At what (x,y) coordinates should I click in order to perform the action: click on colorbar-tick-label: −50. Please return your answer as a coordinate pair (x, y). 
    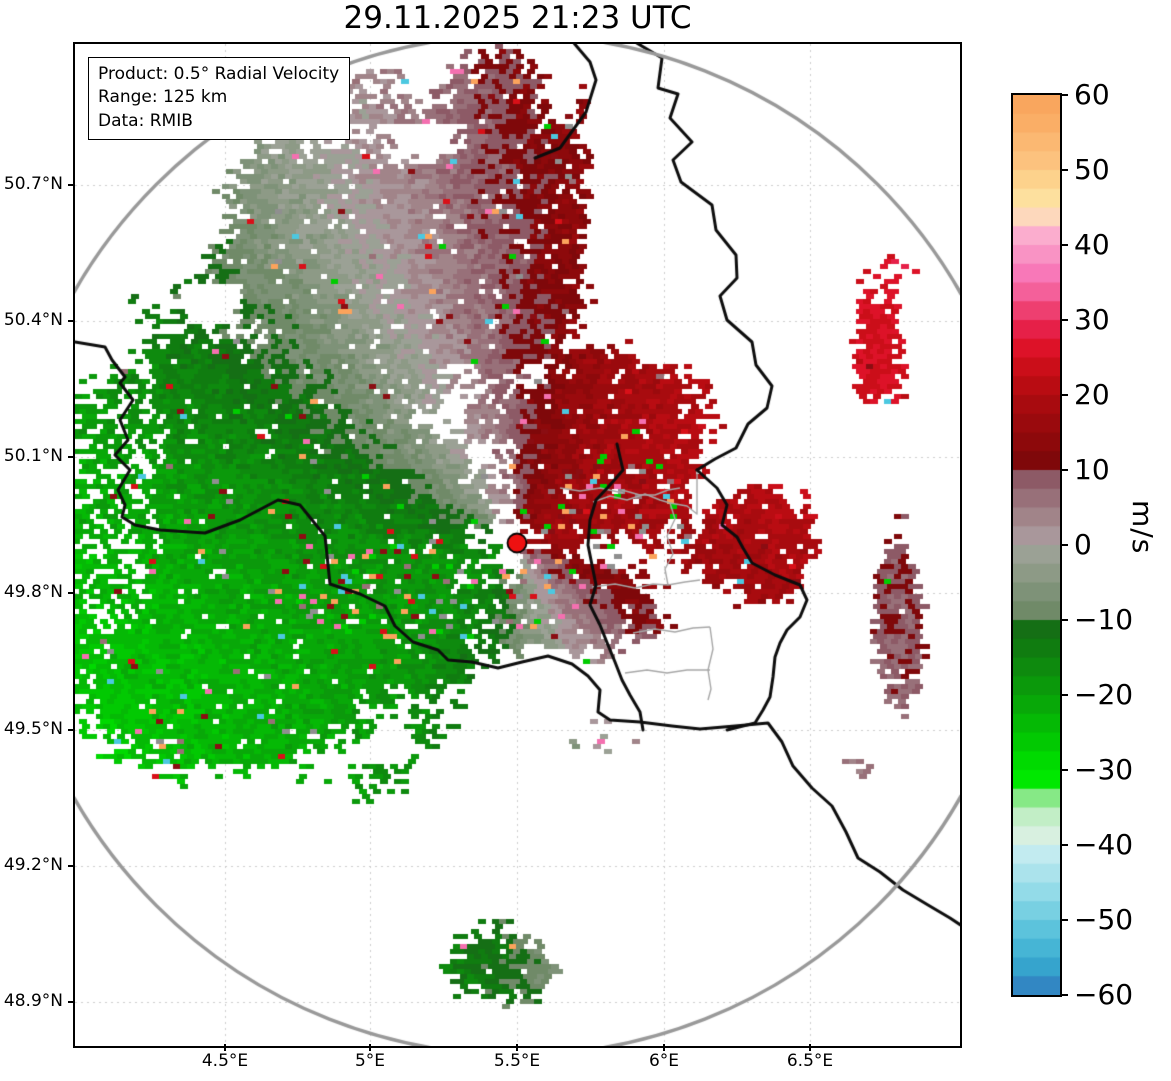
    Looking at the image, I should click on (1104, 919).